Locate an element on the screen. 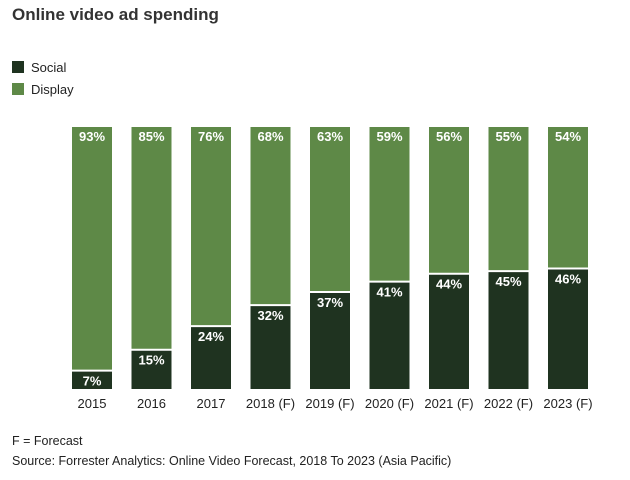 Image resolution: width=630 pixels, height=480 pixels. data-label-display: 55% is located at coordinates (508, 136).